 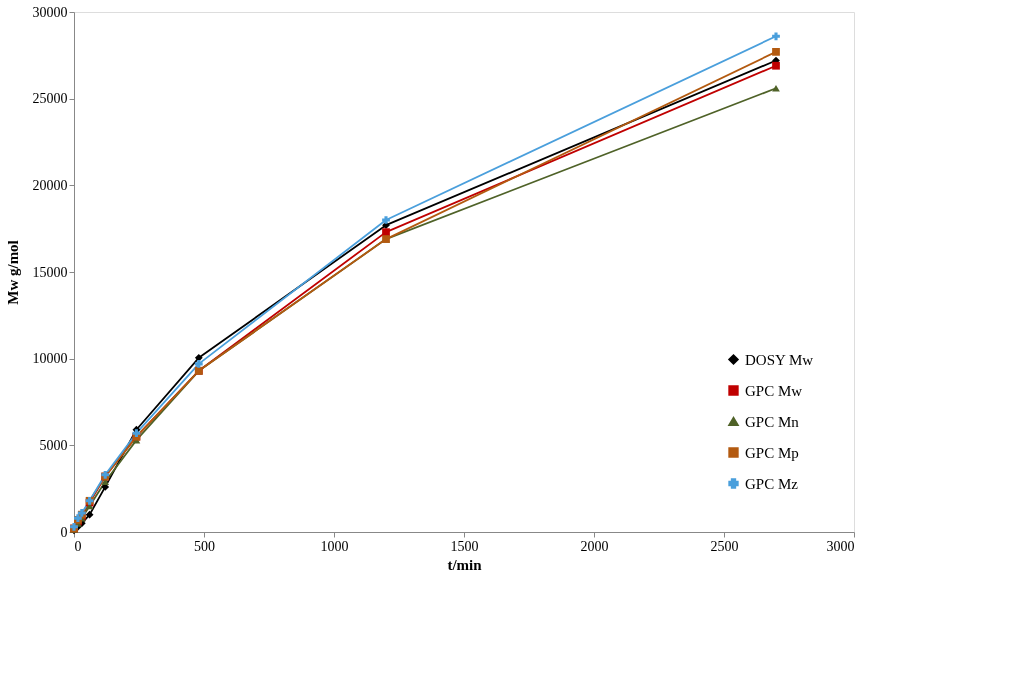 I want to click on legend-label: GPC Mz, so click(x=772, y=483).